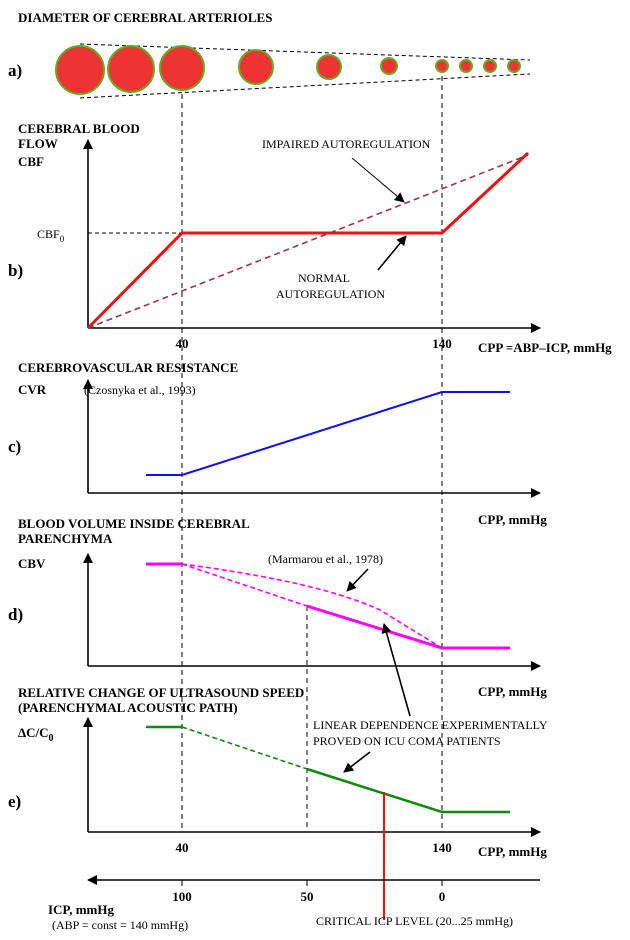 The image size is (630, 940). I want to click on arteriole-envelope-bottom, so click(305, 86).